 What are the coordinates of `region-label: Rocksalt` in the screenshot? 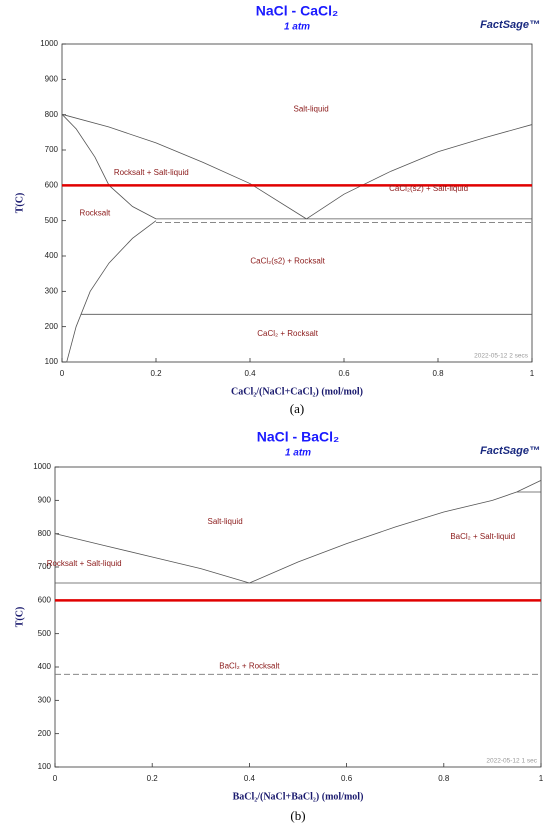 It's located at (95, 213).